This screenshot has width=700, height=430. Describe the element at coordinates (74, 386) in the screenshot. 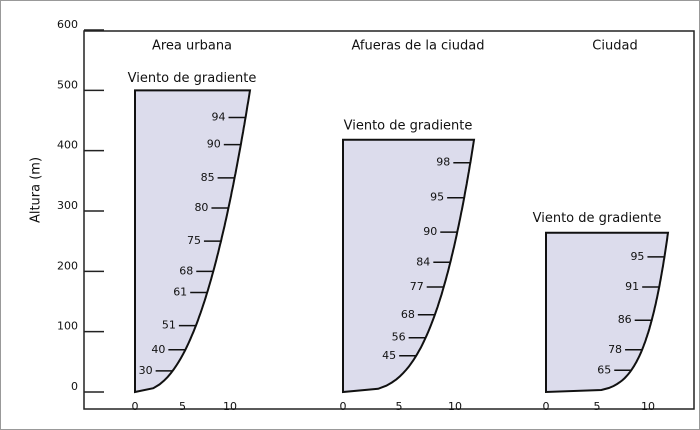

I see `y-tick-label: 0` at that location.